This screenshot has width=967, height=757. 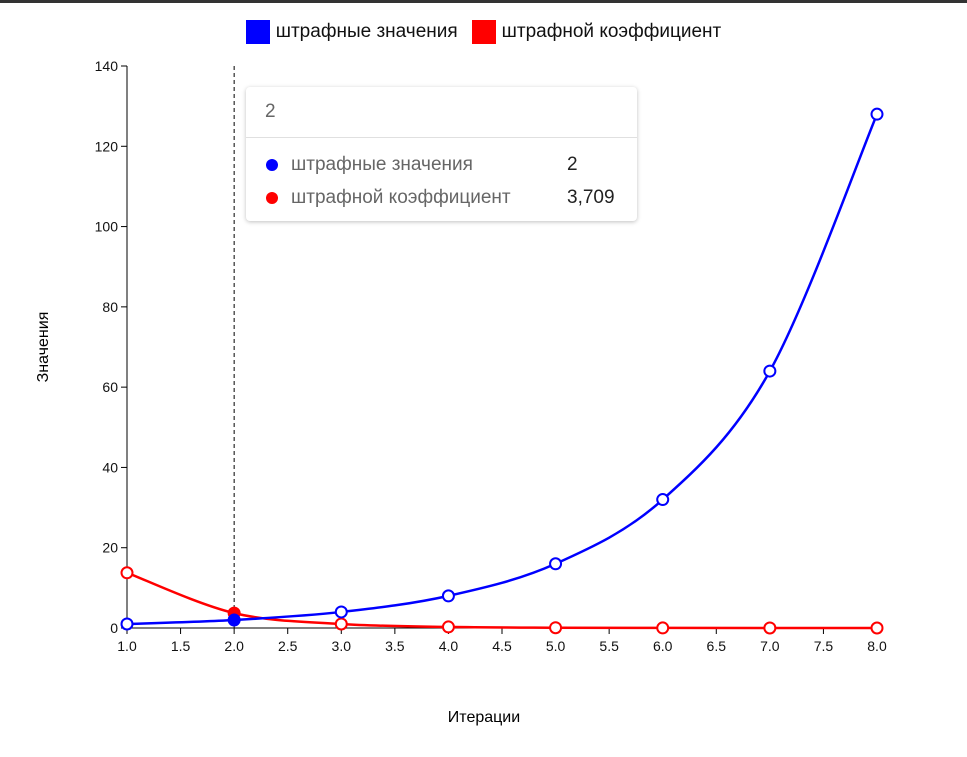 What do you see at coordinates (272, 165) in the screenshot?
I see `tooltip-dot-blue` at bounding box center [272, 165].